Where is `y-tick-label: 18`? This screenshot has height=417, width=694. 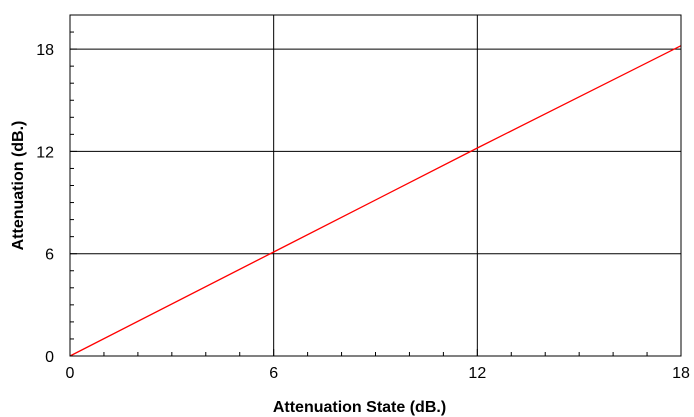 y-tick-label: 18 is located at coordinates (45, 50).